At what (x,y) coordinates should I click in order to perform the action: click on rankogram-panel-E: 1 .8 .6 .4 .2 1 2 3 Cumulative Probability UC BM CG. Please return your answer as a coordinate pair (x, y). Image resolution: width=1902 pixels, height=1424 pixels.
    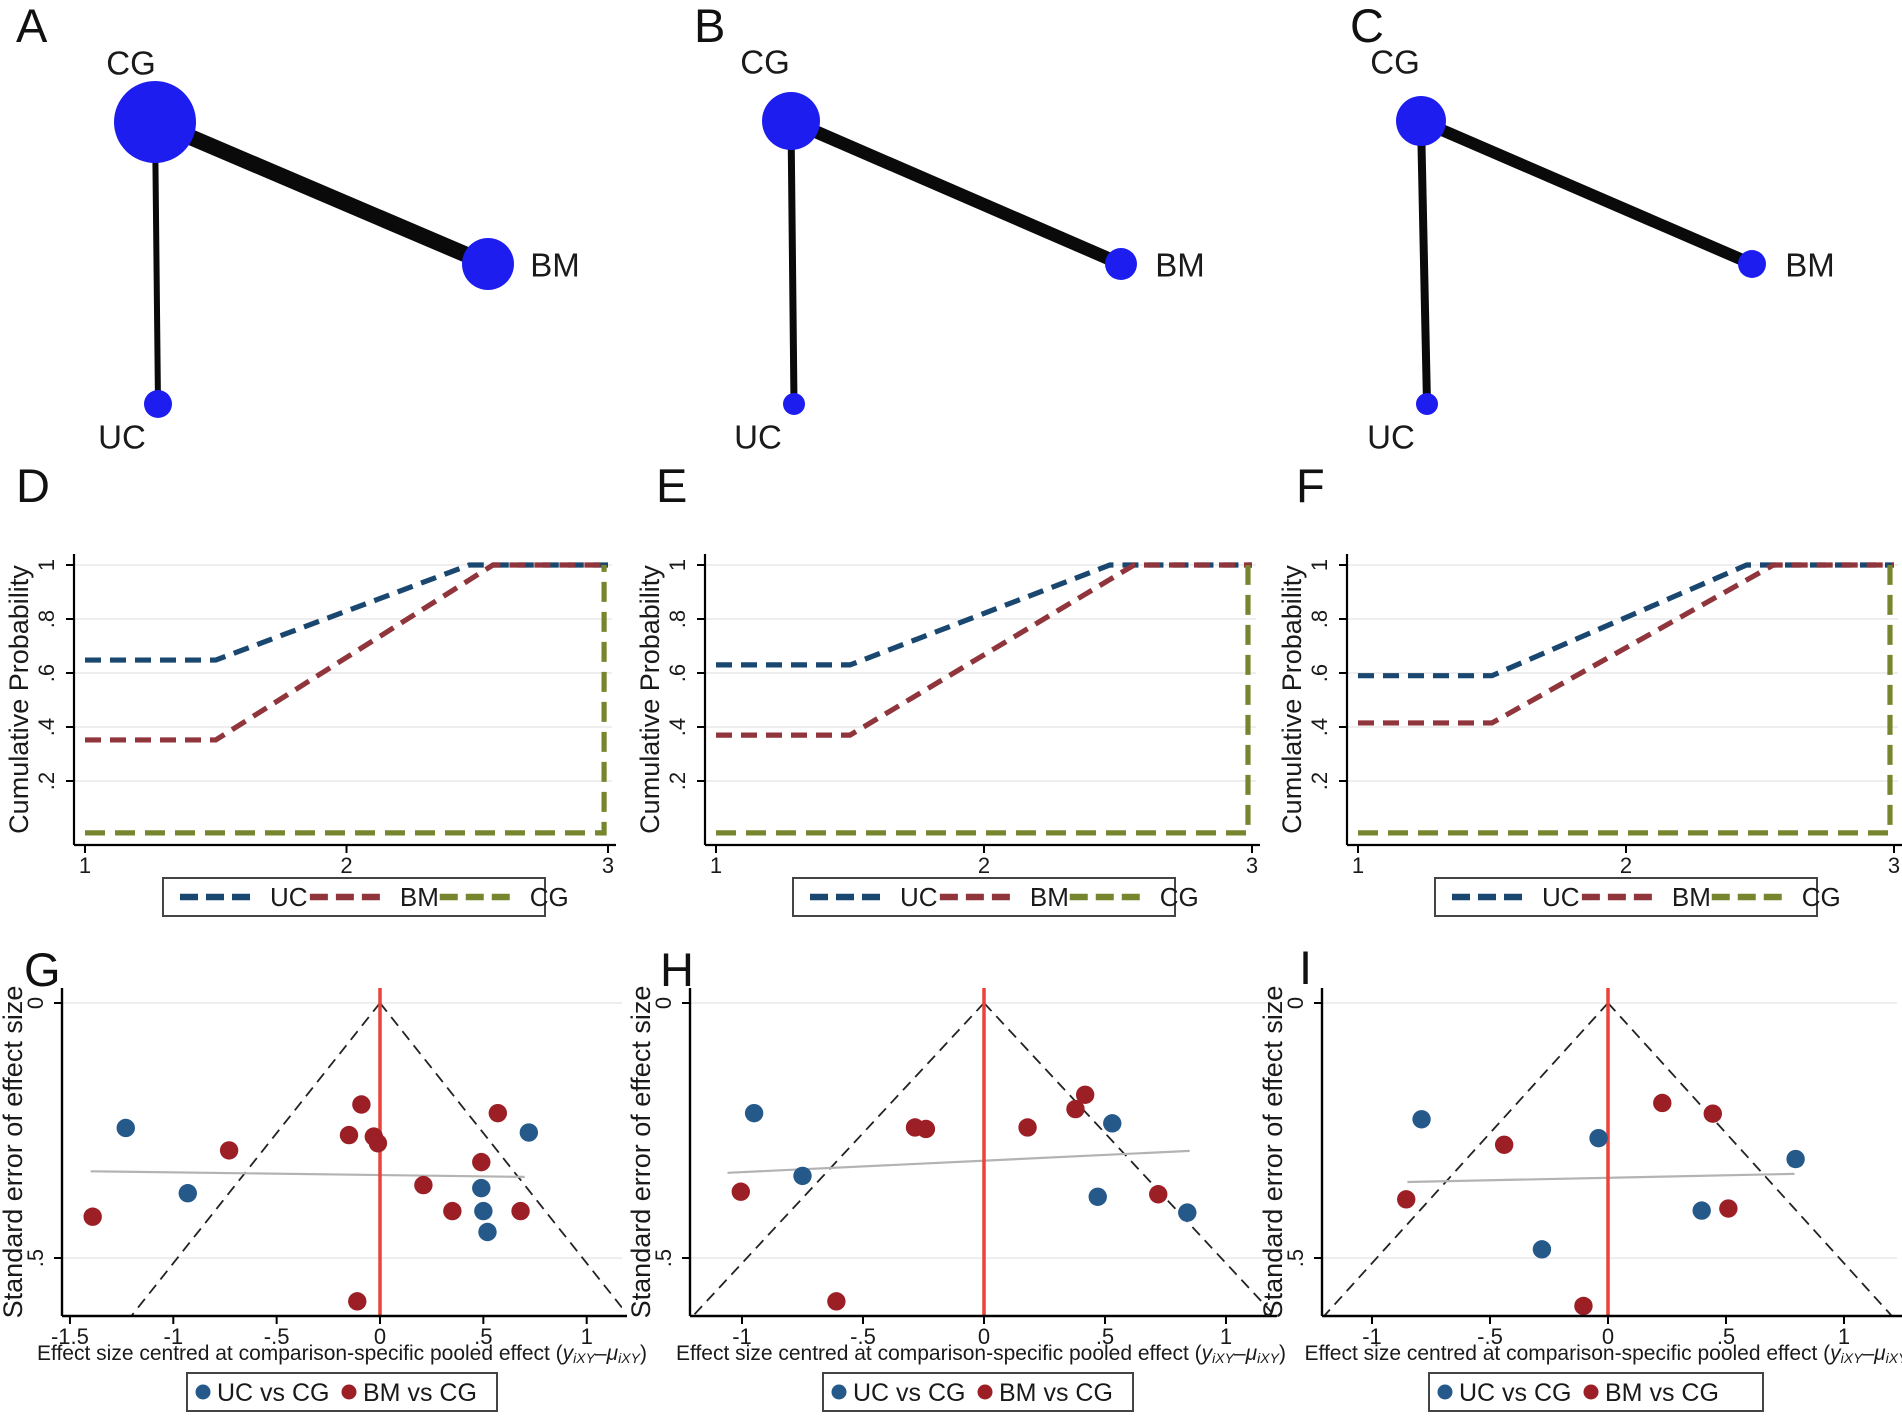
    Looking at the image, I should click on (947, 735).